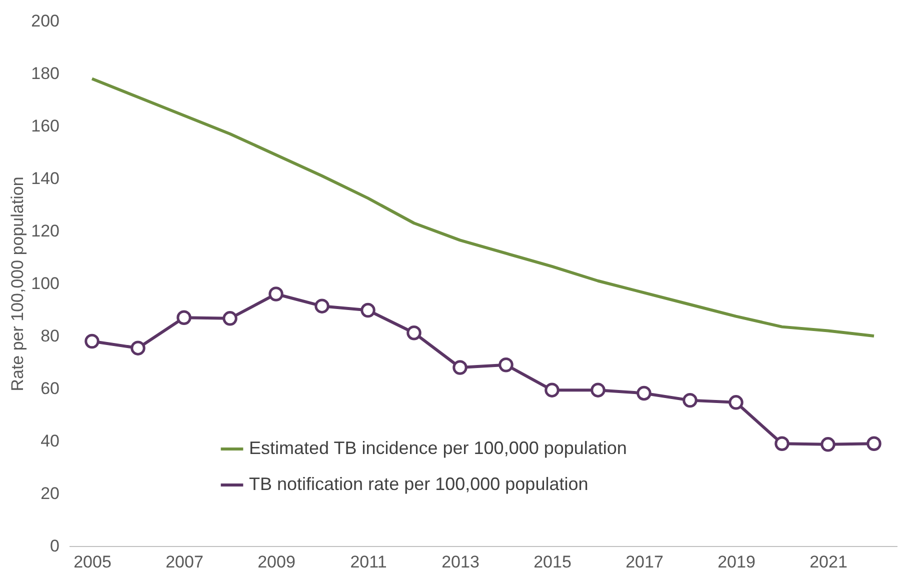  What do you see at coordinates (45, 178) in the screenshot?
I see `y-tick-label: 140` at bounding box center [45, 178].